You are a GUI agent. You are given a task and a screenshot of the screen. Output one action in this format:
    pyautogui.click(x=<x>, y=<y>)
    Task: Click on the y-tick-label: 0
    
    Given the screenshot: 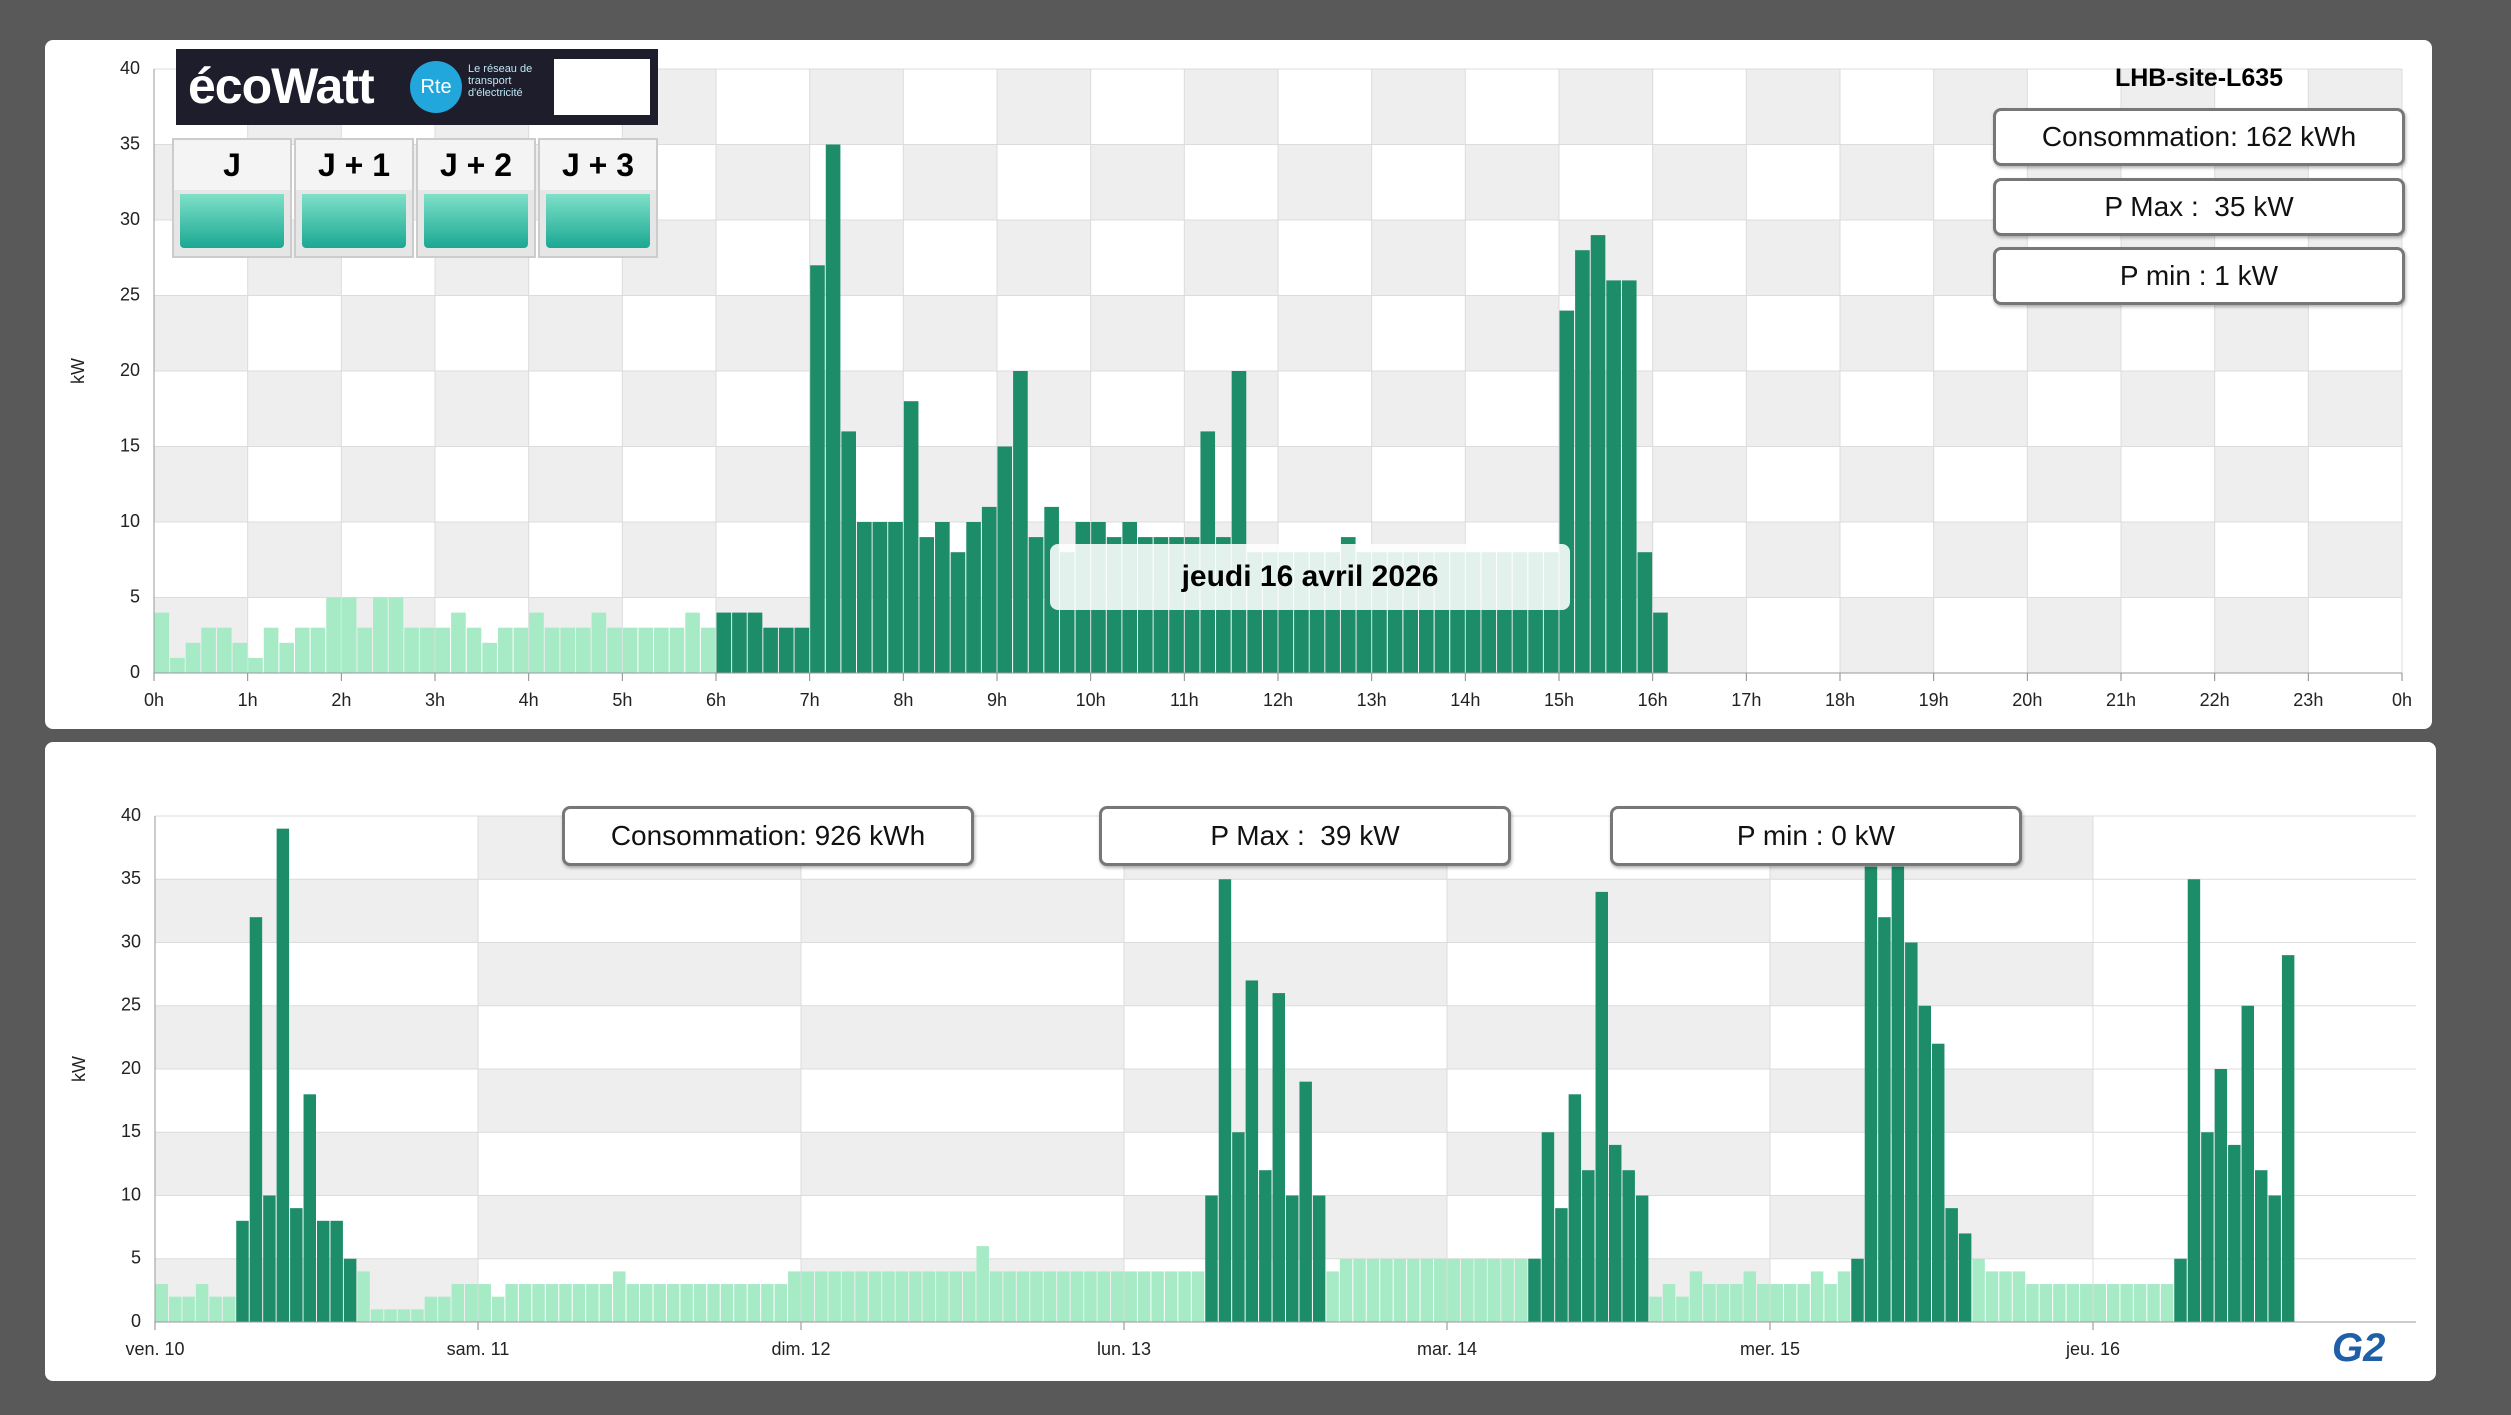 What is the action you would take?
    pyautogui.click(x=135, y=672)
    